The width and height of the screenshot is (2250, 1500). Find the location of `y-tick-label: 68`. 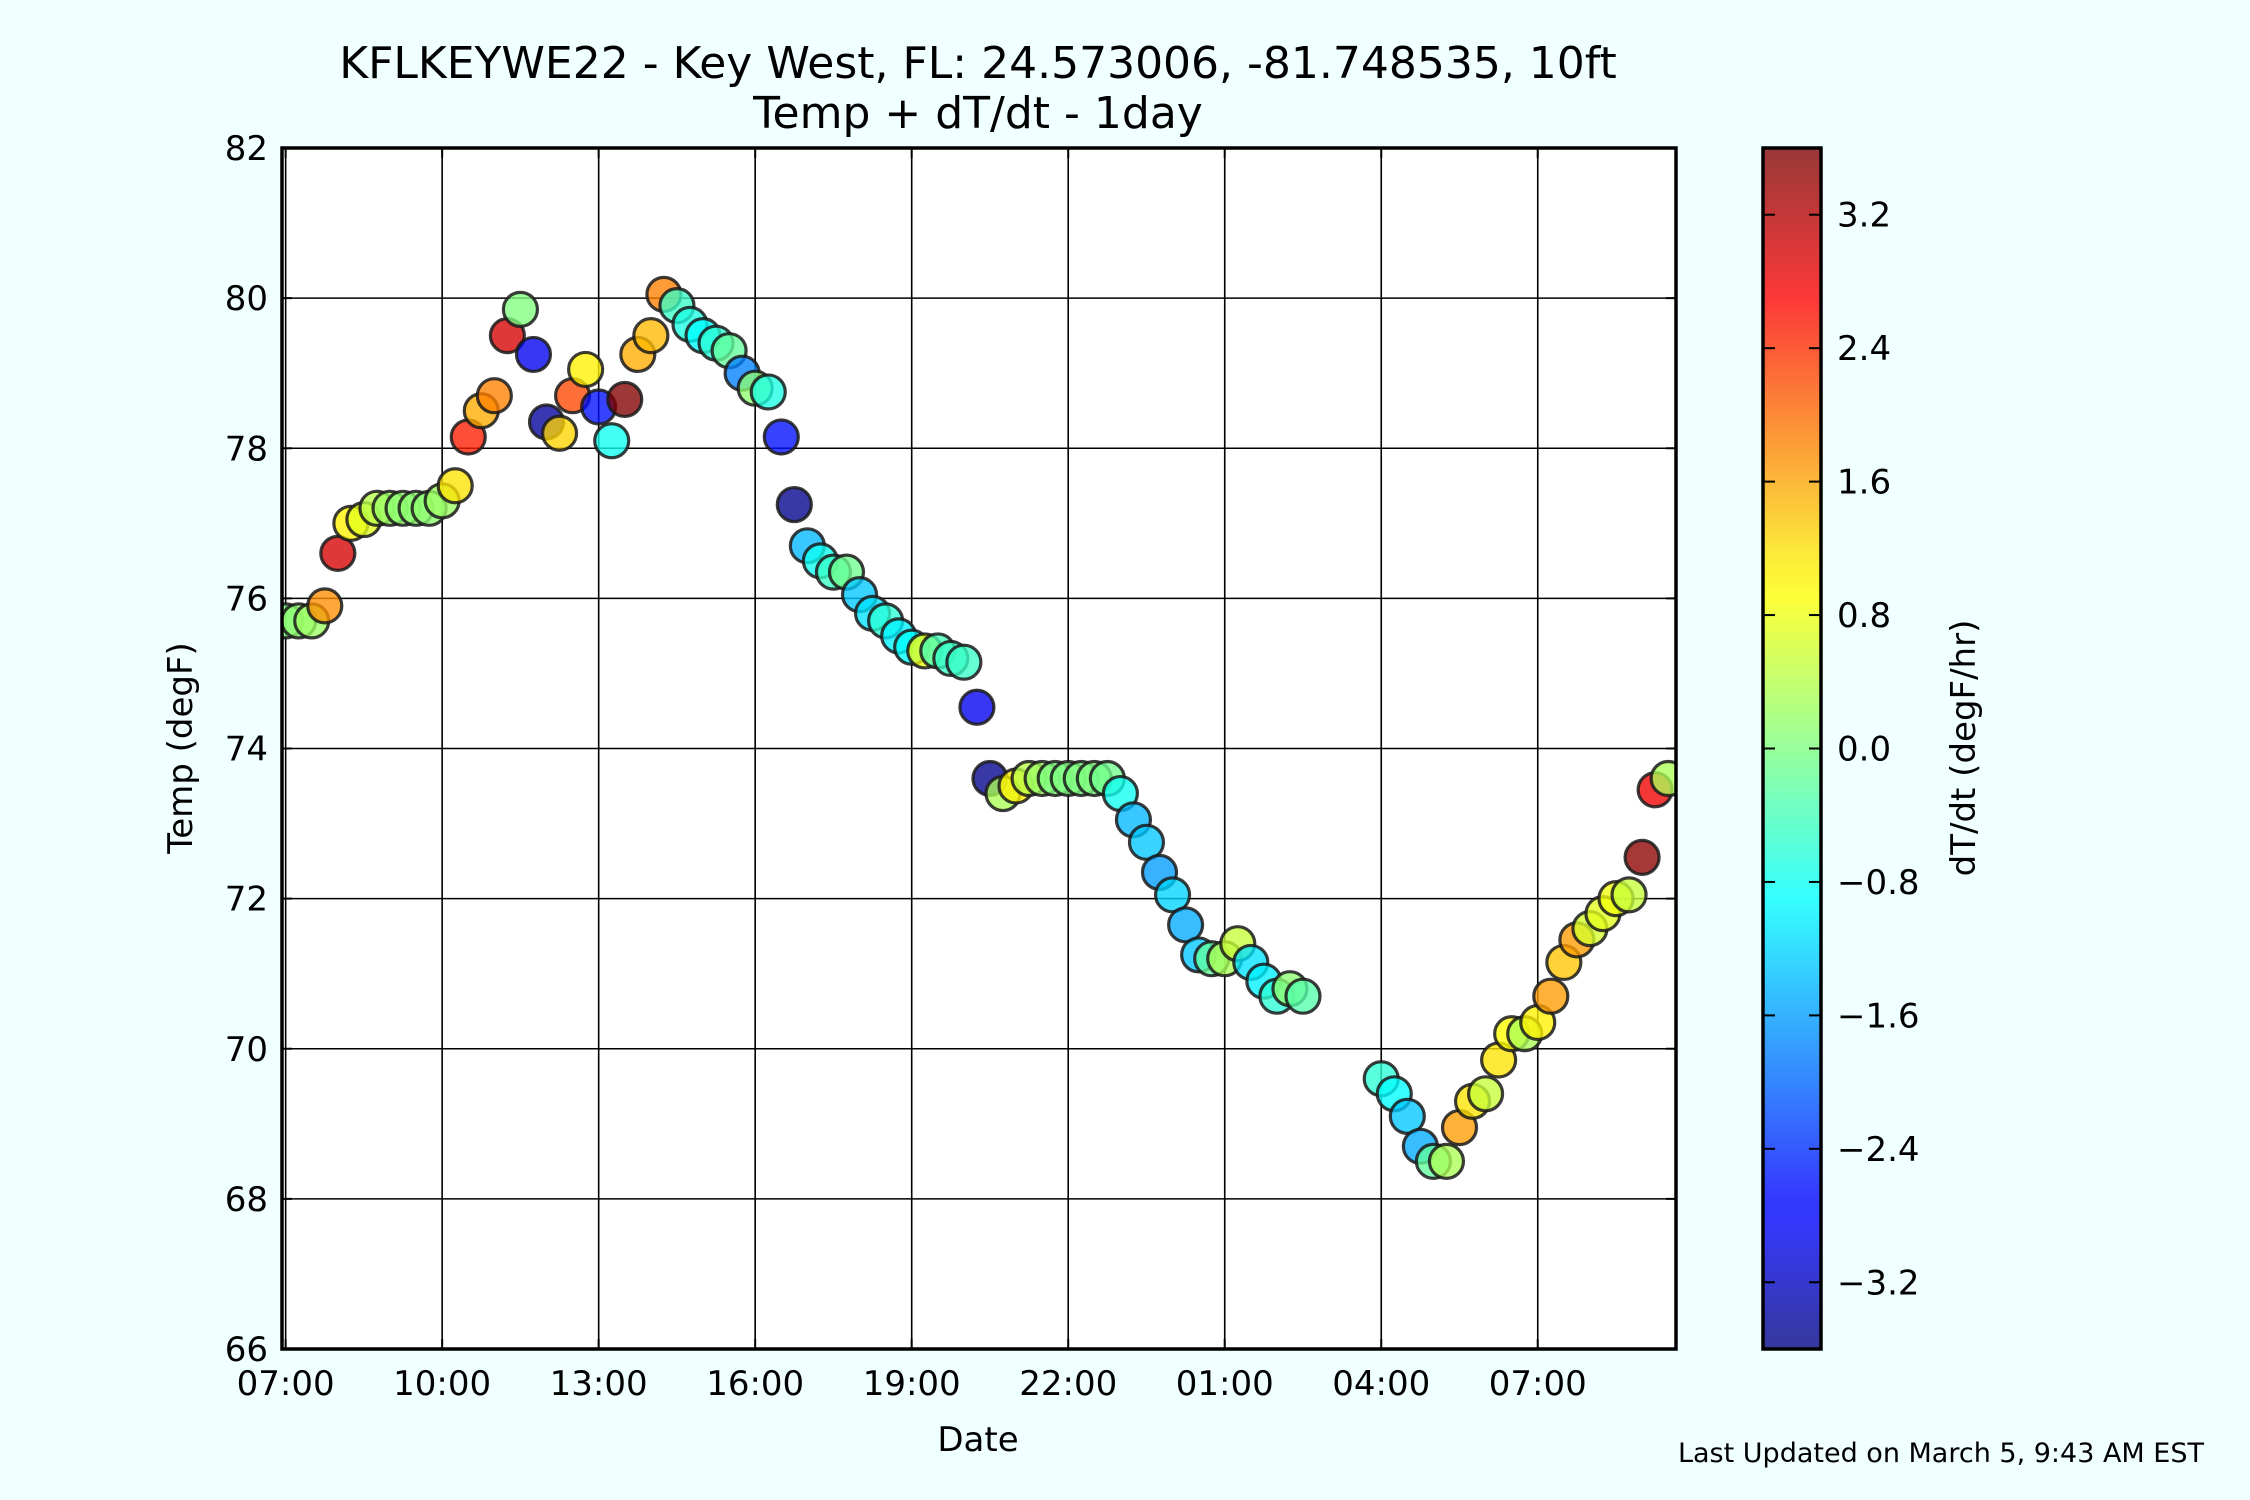

y-tick-label: 68 is located at coordinates (246, 1200).